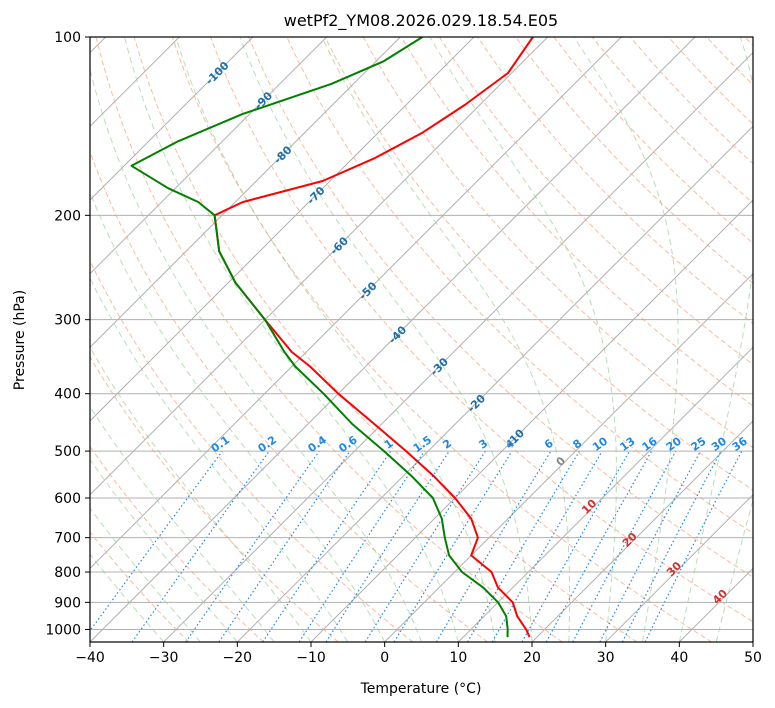 This screenshot has width=775, height=708. I want to click on y-tick-label: 300, so click(67, 321).